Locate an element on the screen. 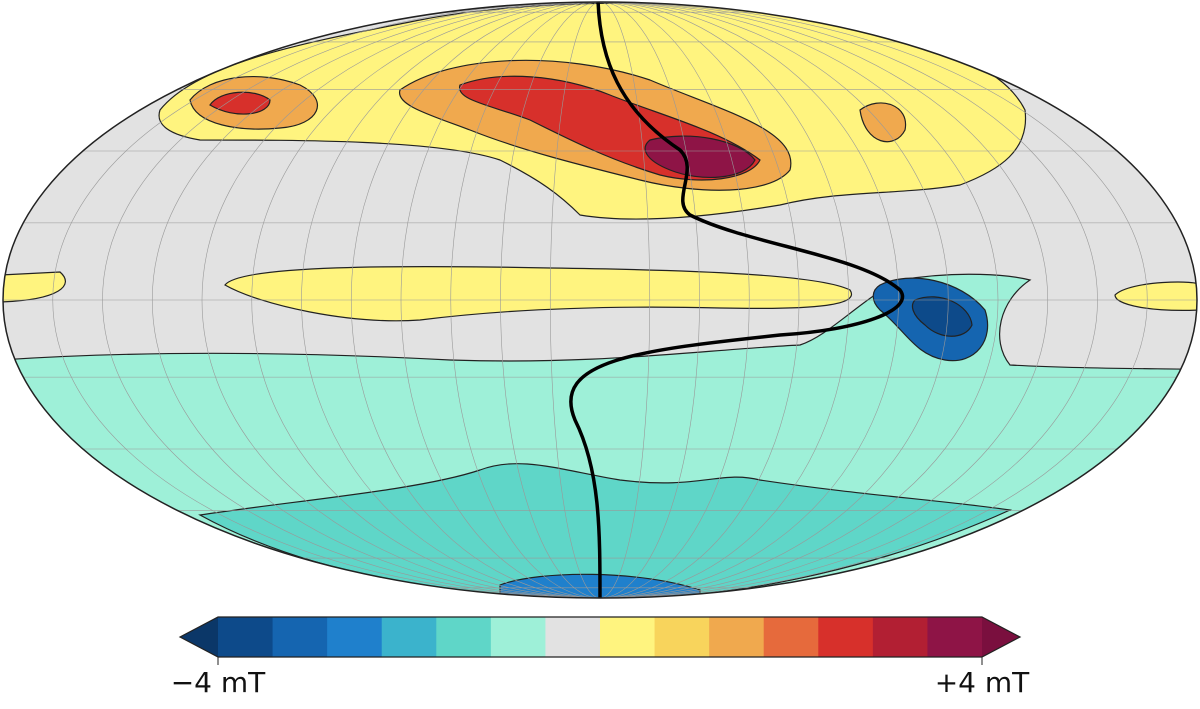 The image size is (1200, 709). colorbar is located at coordinates (600, 640).